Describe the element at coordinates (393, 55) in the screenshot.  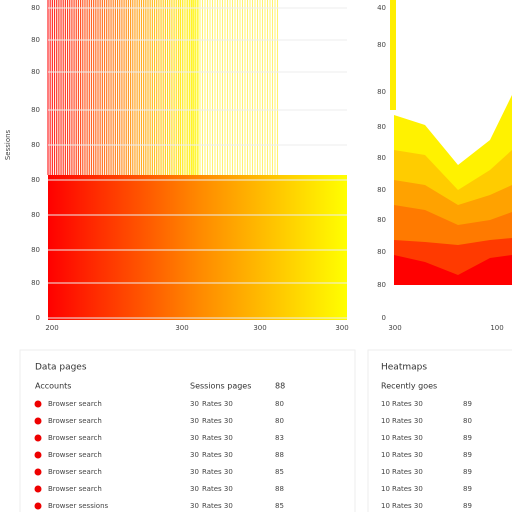
I see `area-edge` at that location.